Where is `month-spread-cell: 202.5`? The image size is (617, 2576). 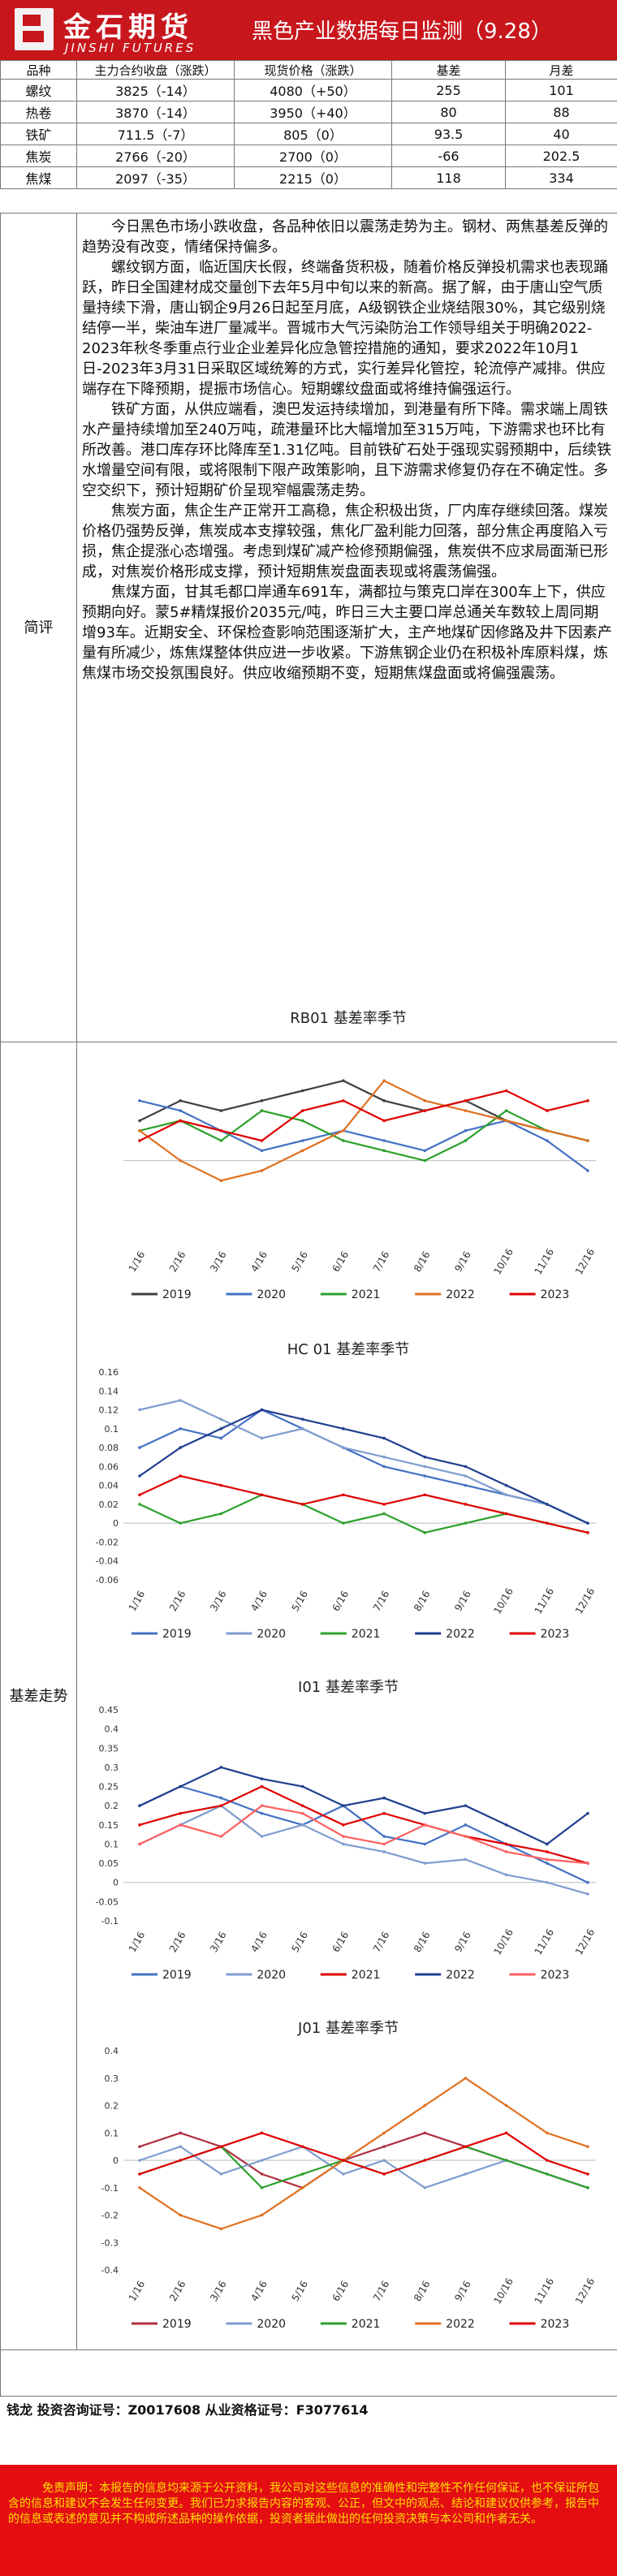 month-spread-cell: 202.5 is located at coordinates (561, 156).